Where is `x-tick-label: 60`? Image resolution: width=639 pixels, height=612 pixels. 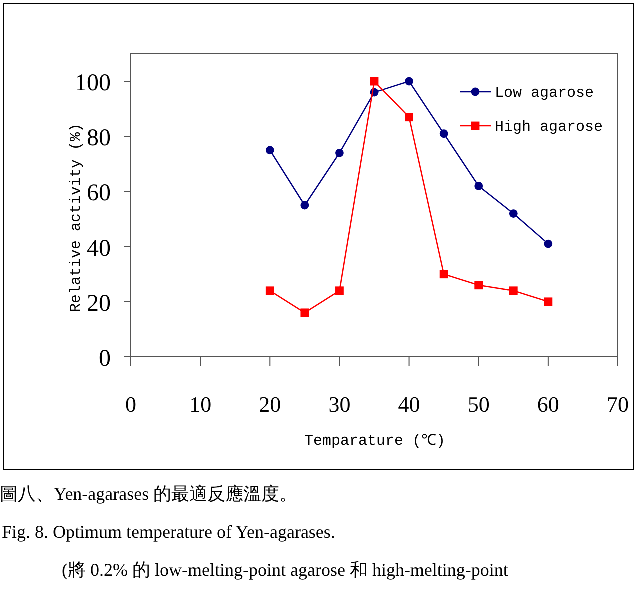 x-tick-label: 60 is located at coordinates (548, 404).